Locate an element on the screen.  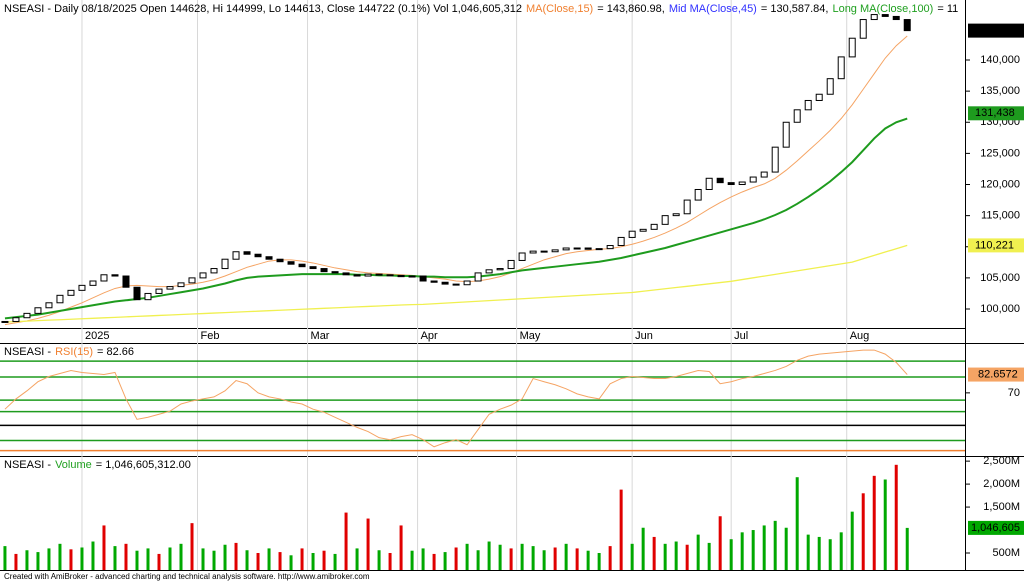
x-tick-label: Apr is located at coordinates (429, 336).